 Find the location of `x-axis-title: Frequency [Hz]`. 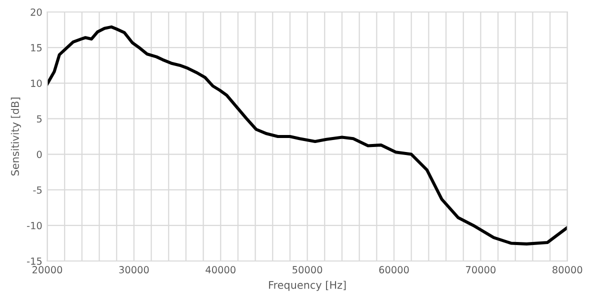

x-axis-title: Frequency [Hz] is located at coordinates (307, 285).